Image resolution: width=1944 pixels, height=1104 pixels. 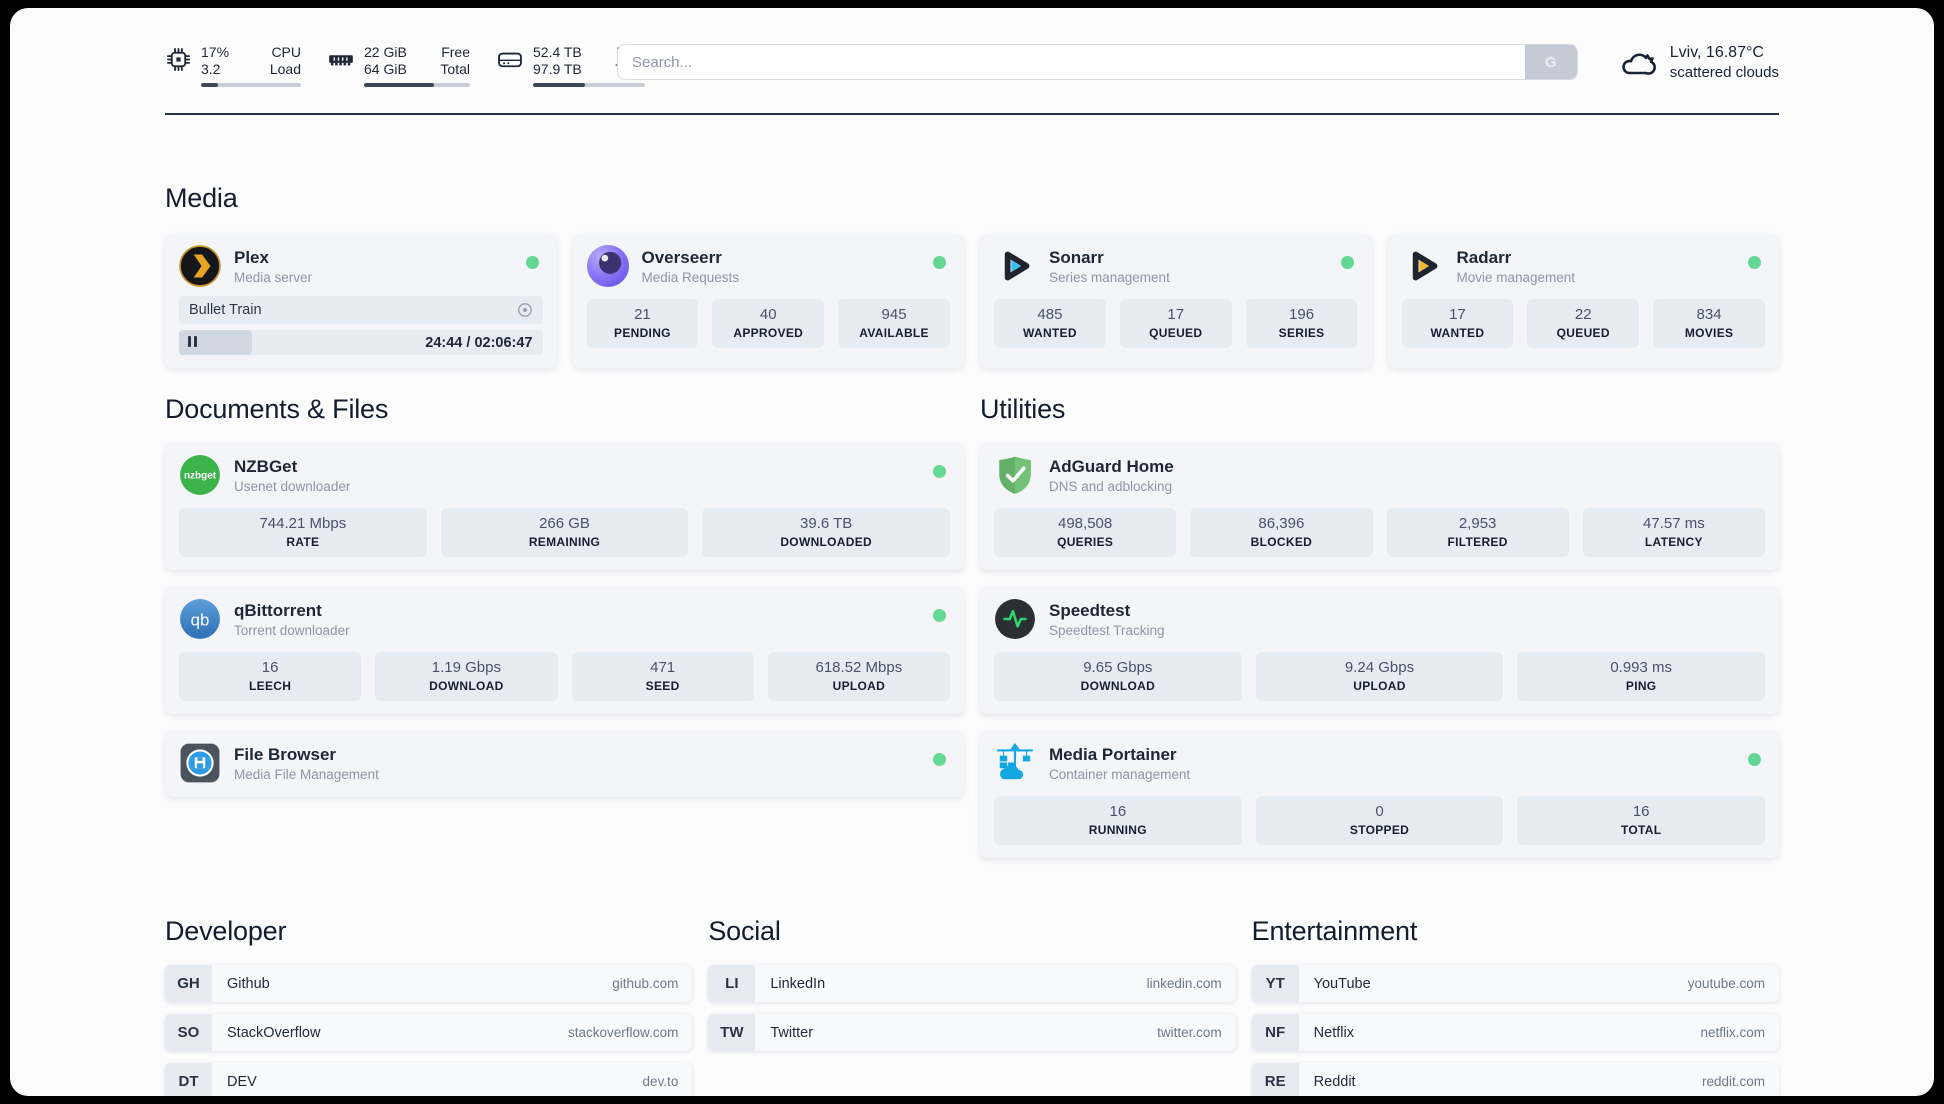 What do you see at coordinates (429, 1032) in the screenshot?
I see `link-row-stackoverflow: SO StackOverflow stackoverflow.com` at bounding box center [429, 1032].